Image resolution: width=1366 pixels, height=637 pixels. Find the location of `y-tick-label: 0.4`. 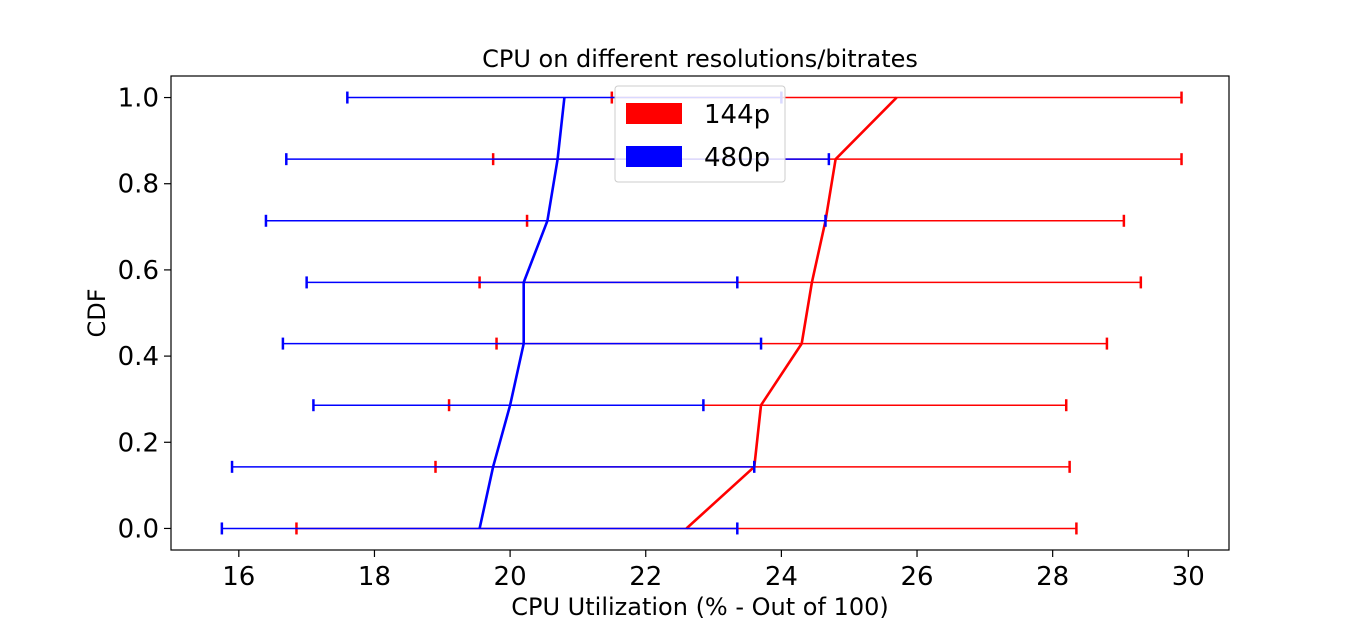

y-tick-label: 0.4 is located at coordinates (138, 357).